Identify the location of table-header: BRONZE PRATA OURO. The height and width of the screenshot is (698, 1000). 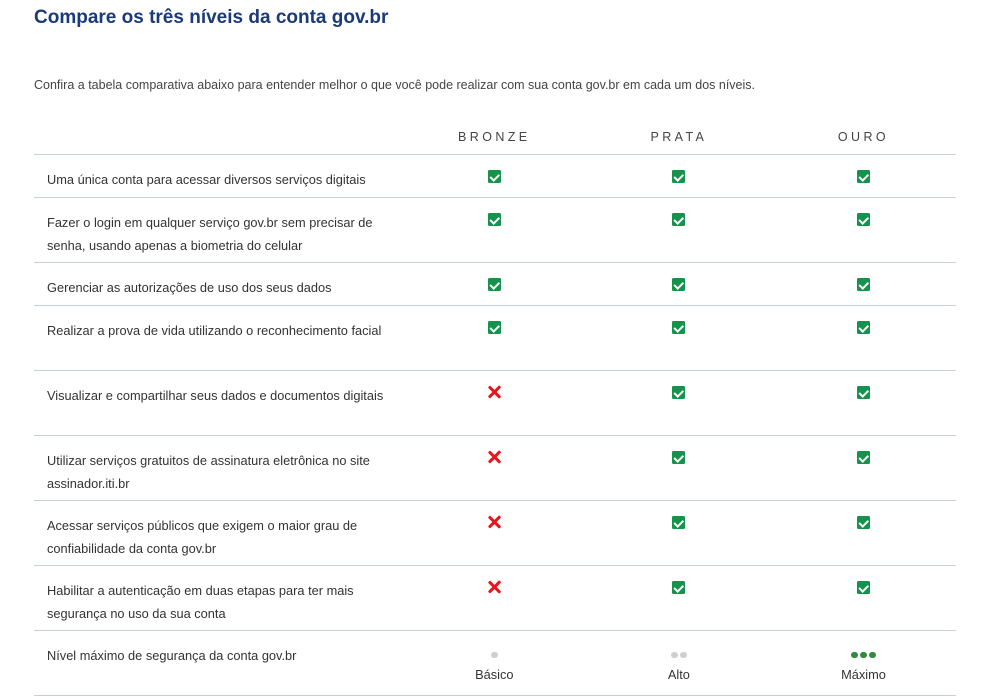
(495, 137).